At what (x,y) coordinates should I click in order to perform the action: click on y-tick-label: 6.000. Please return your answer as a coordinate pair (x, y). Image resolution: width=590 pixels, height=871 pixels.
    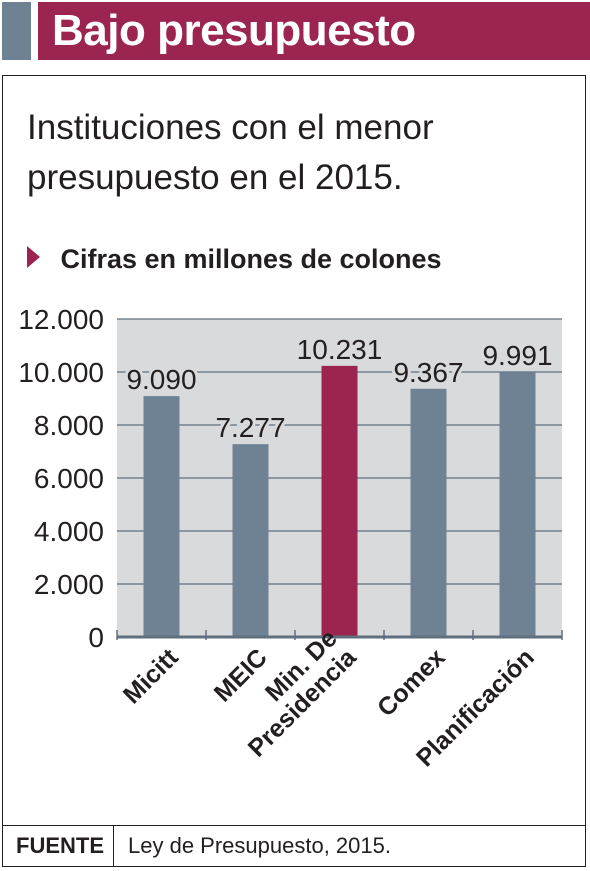
    Looking at the image, I should click on (69, 478).